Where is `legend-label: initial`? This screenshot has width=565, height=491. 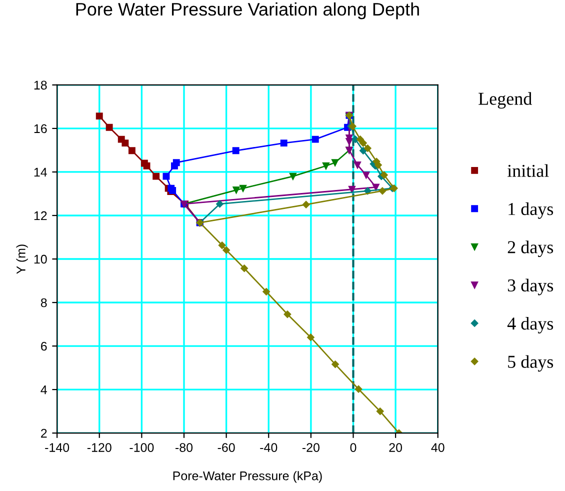
legend-label: initial is located at coordinates (528, 170).